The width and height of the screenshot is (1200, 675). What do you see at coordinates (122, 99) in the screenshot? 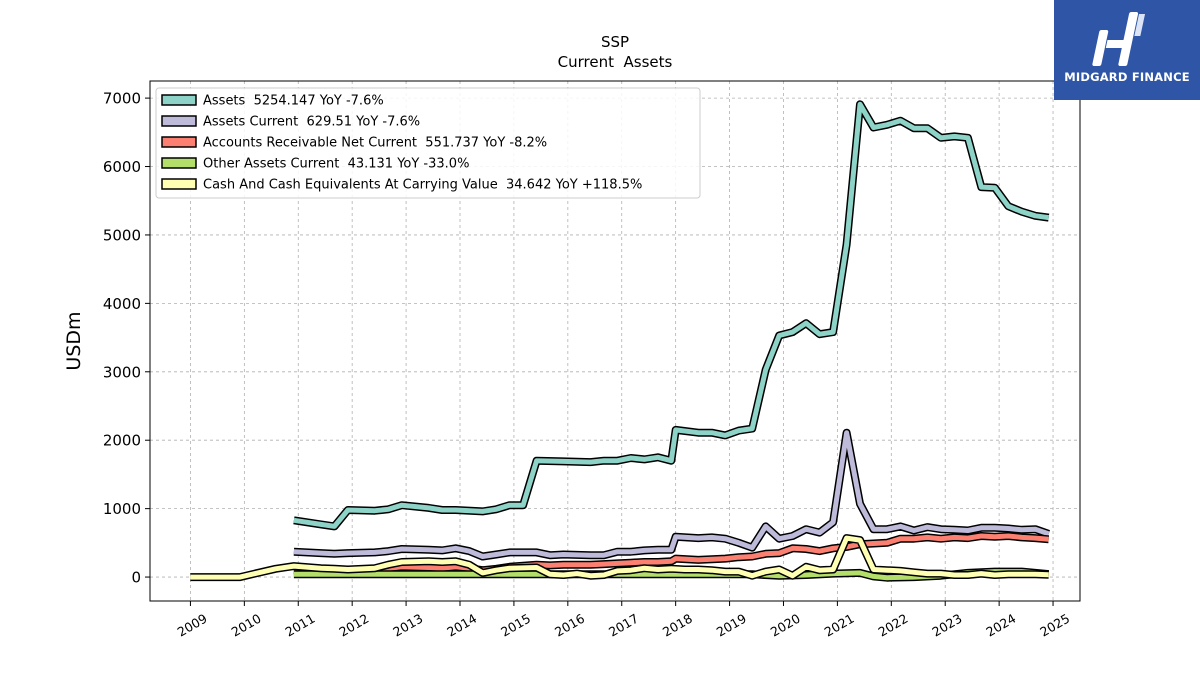
I see `y-tick-label: 7000` at bounding box center [122, 99].